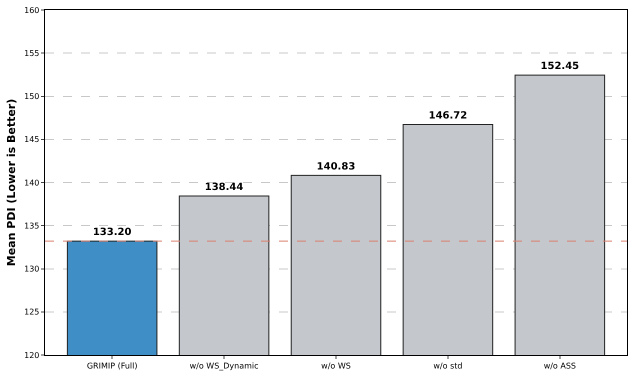 Image resolution: width=634 pixels, height=377 pixels. Describe the element at coordinates (224, 187) in the screenshot. I see `data-label: 138.44` at that location.